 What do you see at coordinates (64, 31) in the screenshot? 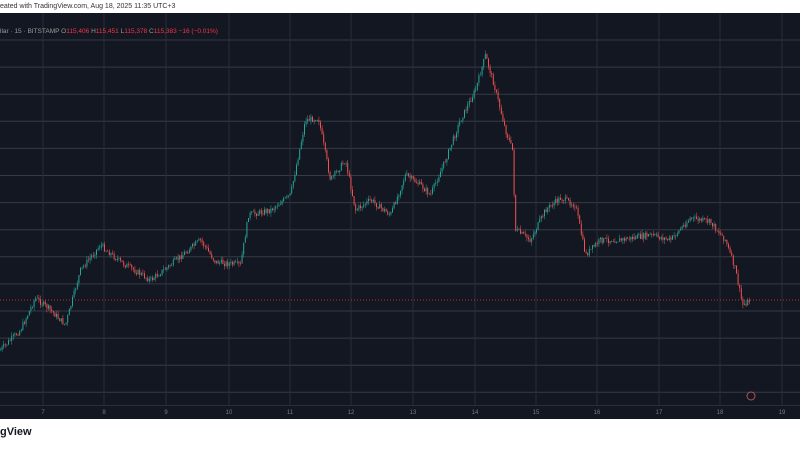
I see `open-label: O` at bounding box center [64, 31].